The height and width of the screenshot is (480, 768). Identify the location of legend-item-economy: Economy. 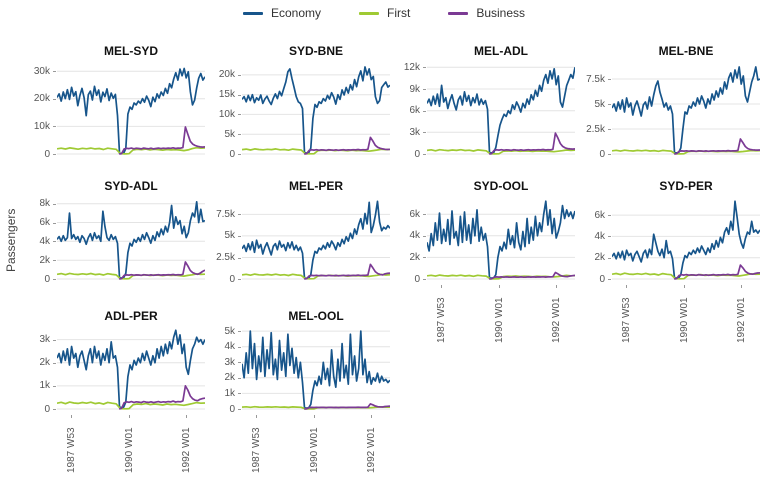
(281, 13).